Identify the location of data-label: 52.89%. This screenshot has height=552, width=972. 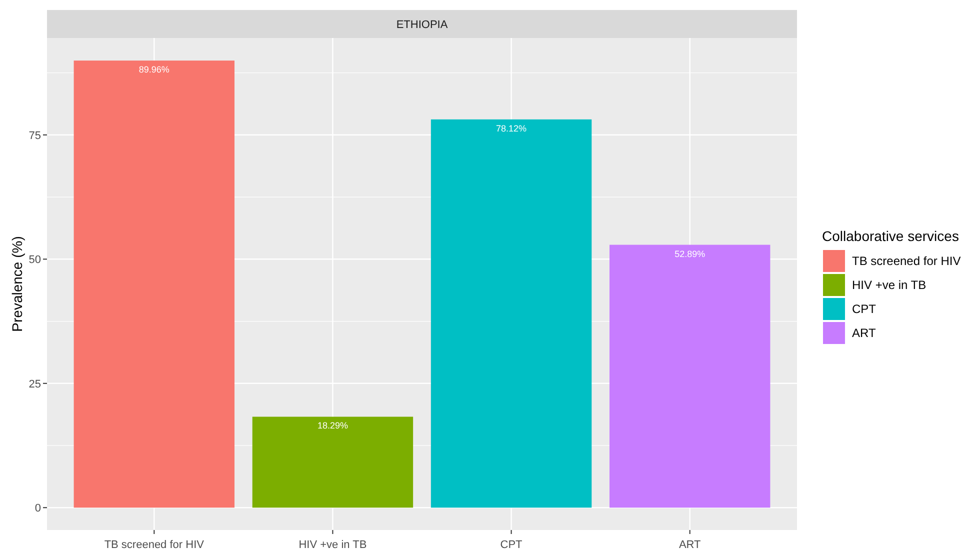
(690, 253).